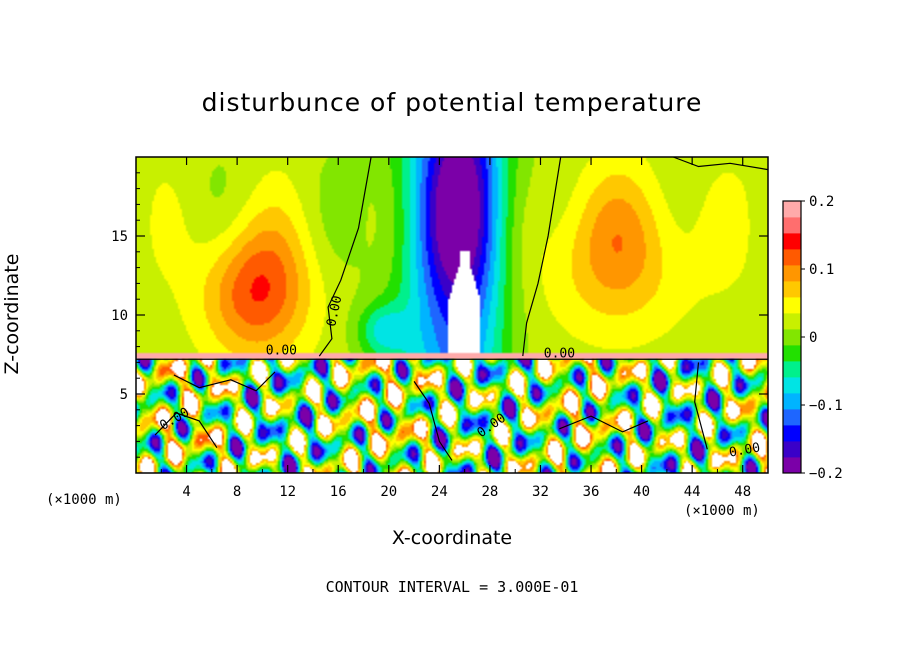 The height and width of the screenshot is (654, 904). I want to click on x-tick-label: 12, so click(287, 492).